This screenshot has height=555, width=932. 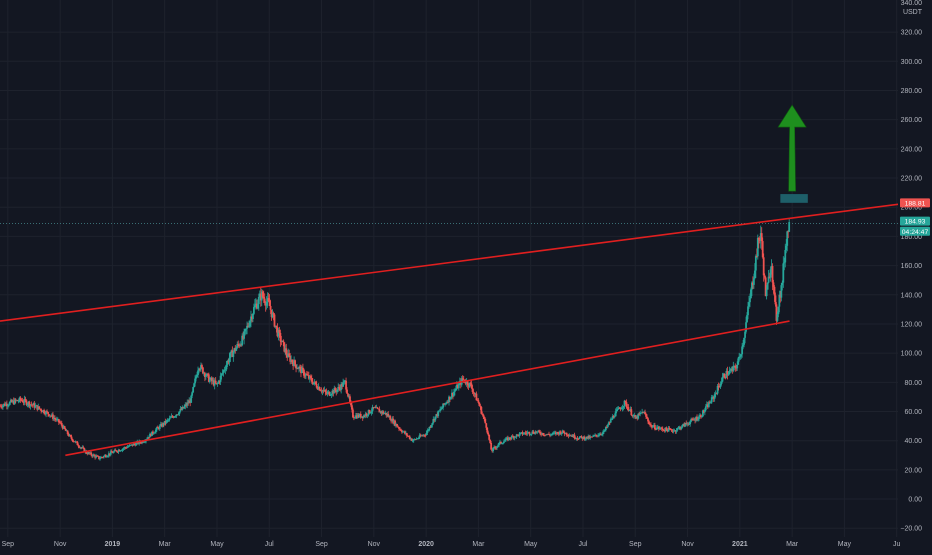 I want to click on annotations, so click(x=792, y=153).